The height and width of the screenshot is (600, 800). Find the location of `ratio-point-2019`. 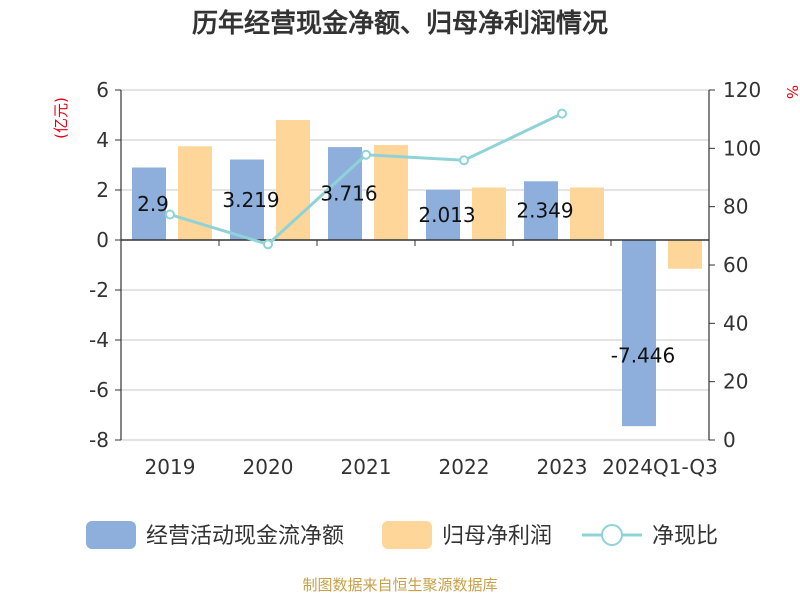

ratio-point-2019 is located at coordinates (170, 214).